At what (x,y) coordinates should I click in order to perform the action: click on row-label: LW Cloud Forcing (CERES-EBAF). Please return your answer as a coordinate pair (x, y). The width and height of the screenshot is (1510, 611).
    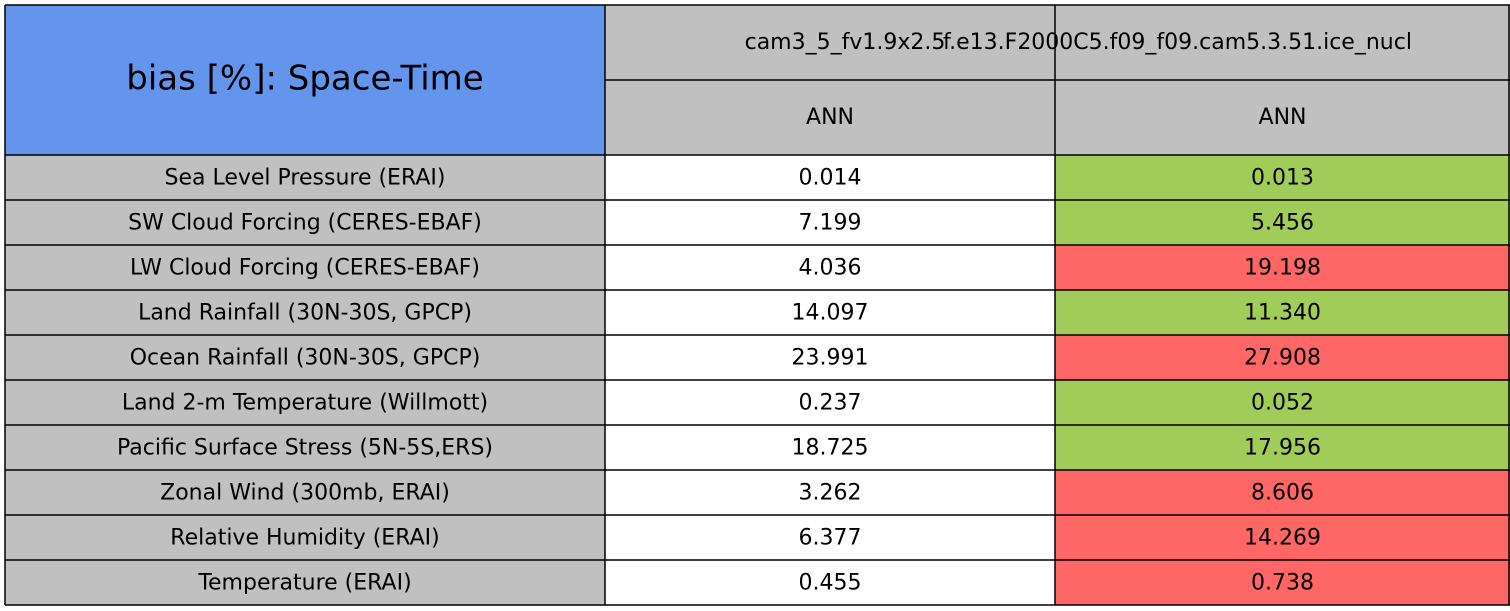
    Looking at the image, I should click on (305, 268).